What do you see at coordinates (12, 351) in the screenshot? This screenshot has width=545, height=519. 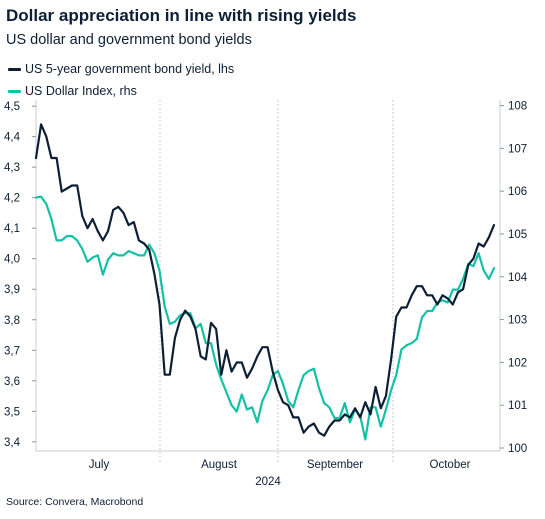 I see `left-axis-tick-label: 3,7` at bounding box center [12, 351].